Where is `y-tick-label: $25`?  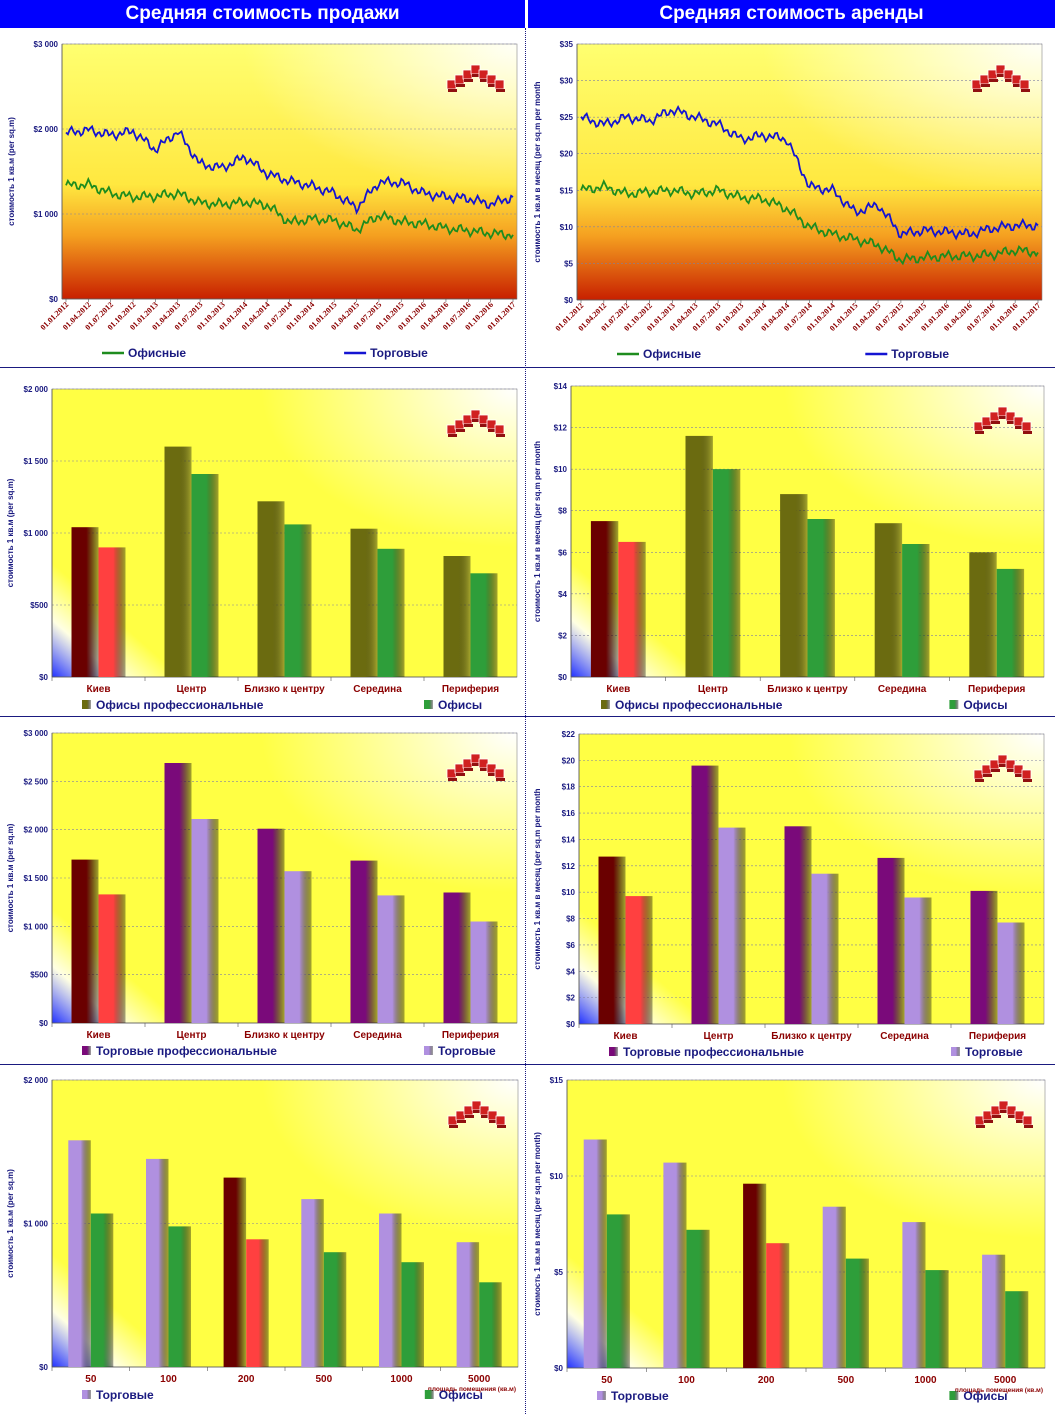 y-tick-label: $25 is located at coordinates (567, 117).